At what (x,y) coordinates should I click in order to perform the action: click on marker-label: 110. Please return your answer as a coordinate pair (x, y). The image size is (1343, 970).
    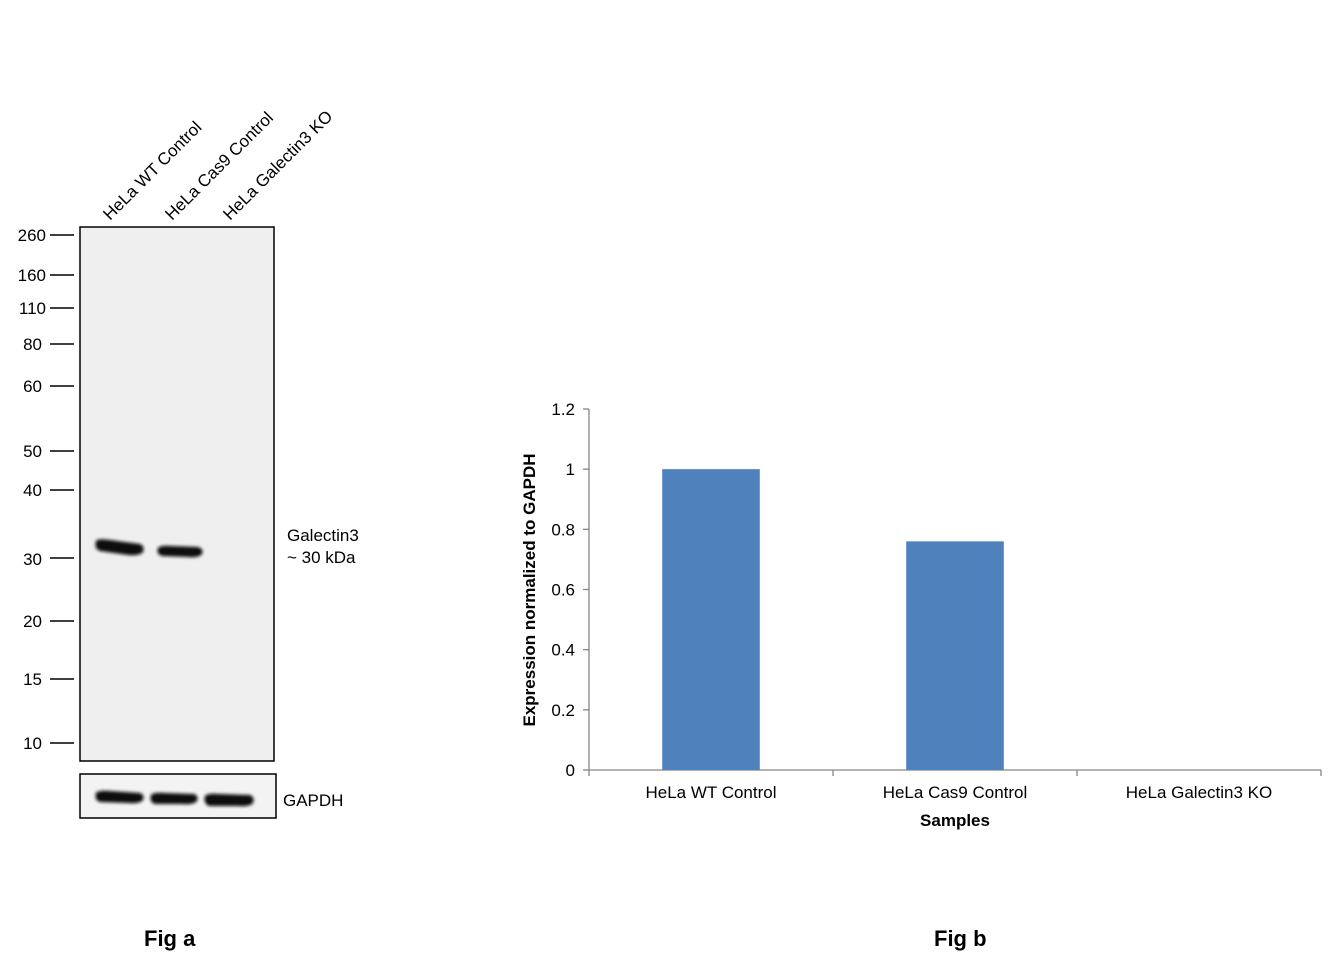
    Looking at the image, I should click on (32, 308).